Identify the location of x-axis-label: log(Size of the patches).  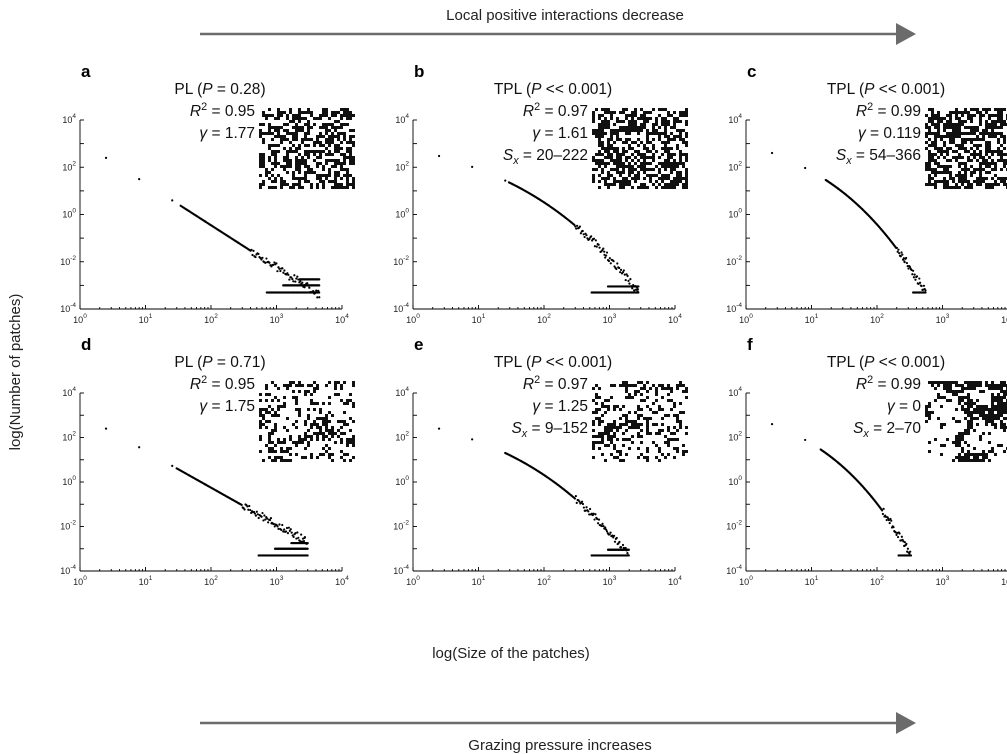
(511, 653).